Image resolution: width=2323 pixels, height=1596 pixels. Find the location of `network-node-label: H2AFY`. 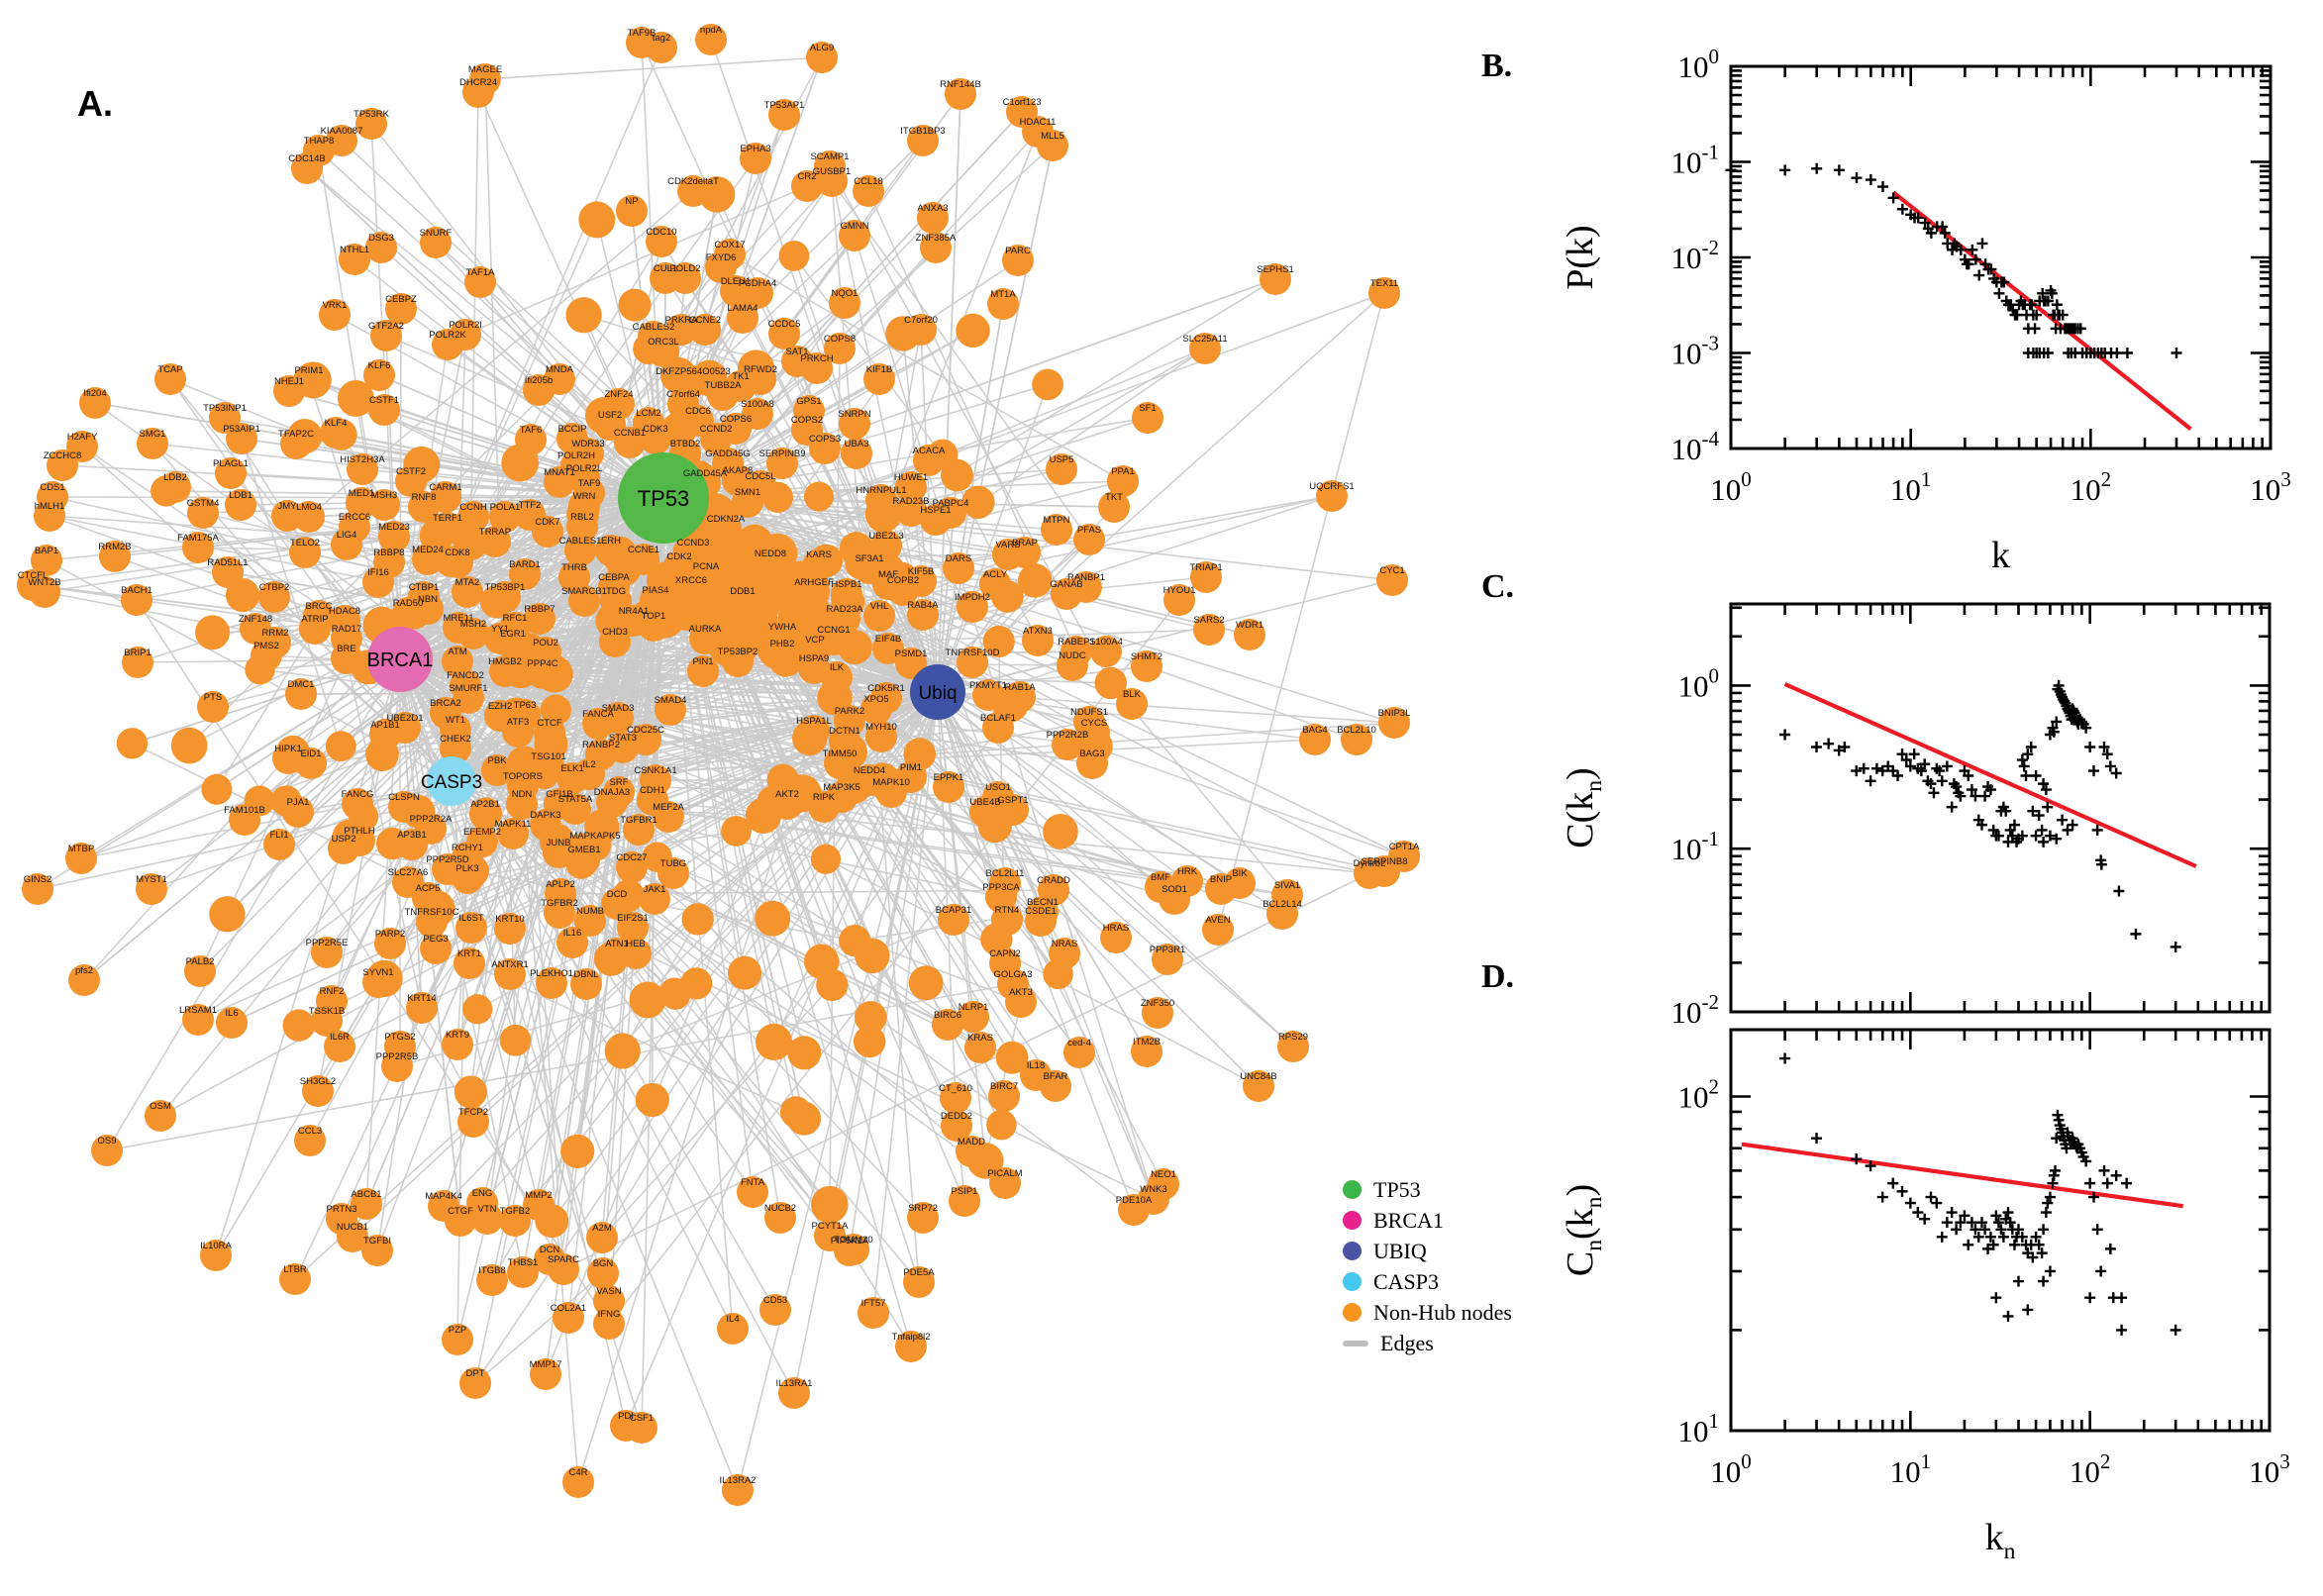

network-node-label: H2AFY is located at coordinates (82, 437).